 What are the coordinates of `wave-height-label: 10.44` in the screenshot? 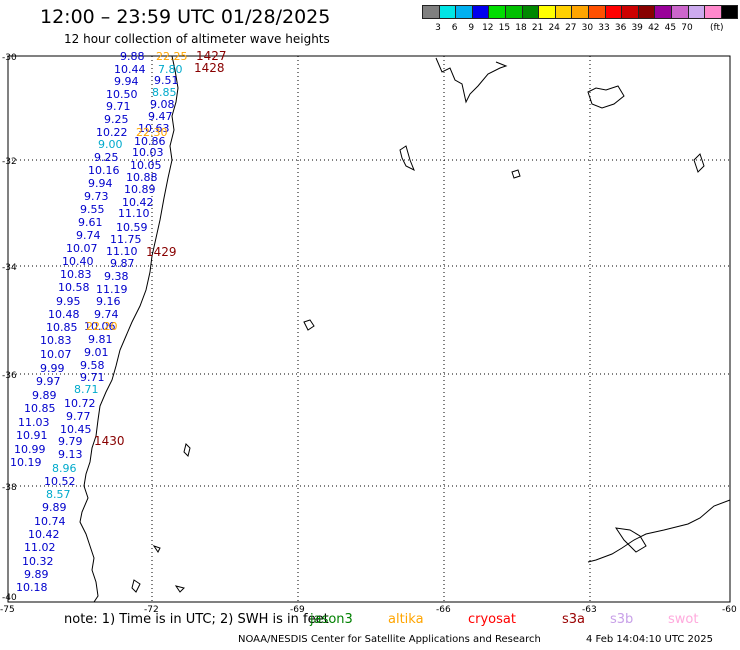 It's located at (130, 69).